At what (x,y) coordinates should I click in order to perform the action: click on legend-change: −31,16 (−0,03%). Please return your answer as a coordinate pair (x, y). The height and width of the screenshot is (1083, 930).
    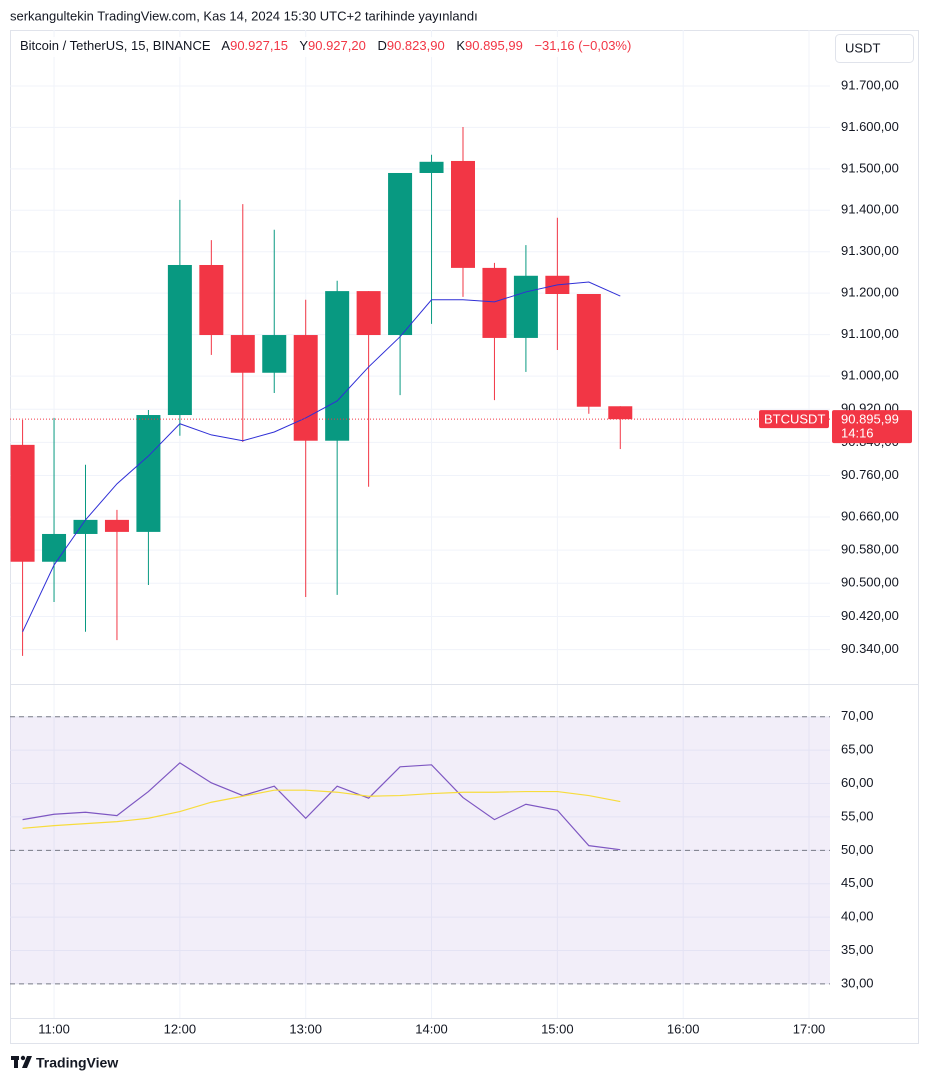
    Looking at the image, I should click on (582, 45).